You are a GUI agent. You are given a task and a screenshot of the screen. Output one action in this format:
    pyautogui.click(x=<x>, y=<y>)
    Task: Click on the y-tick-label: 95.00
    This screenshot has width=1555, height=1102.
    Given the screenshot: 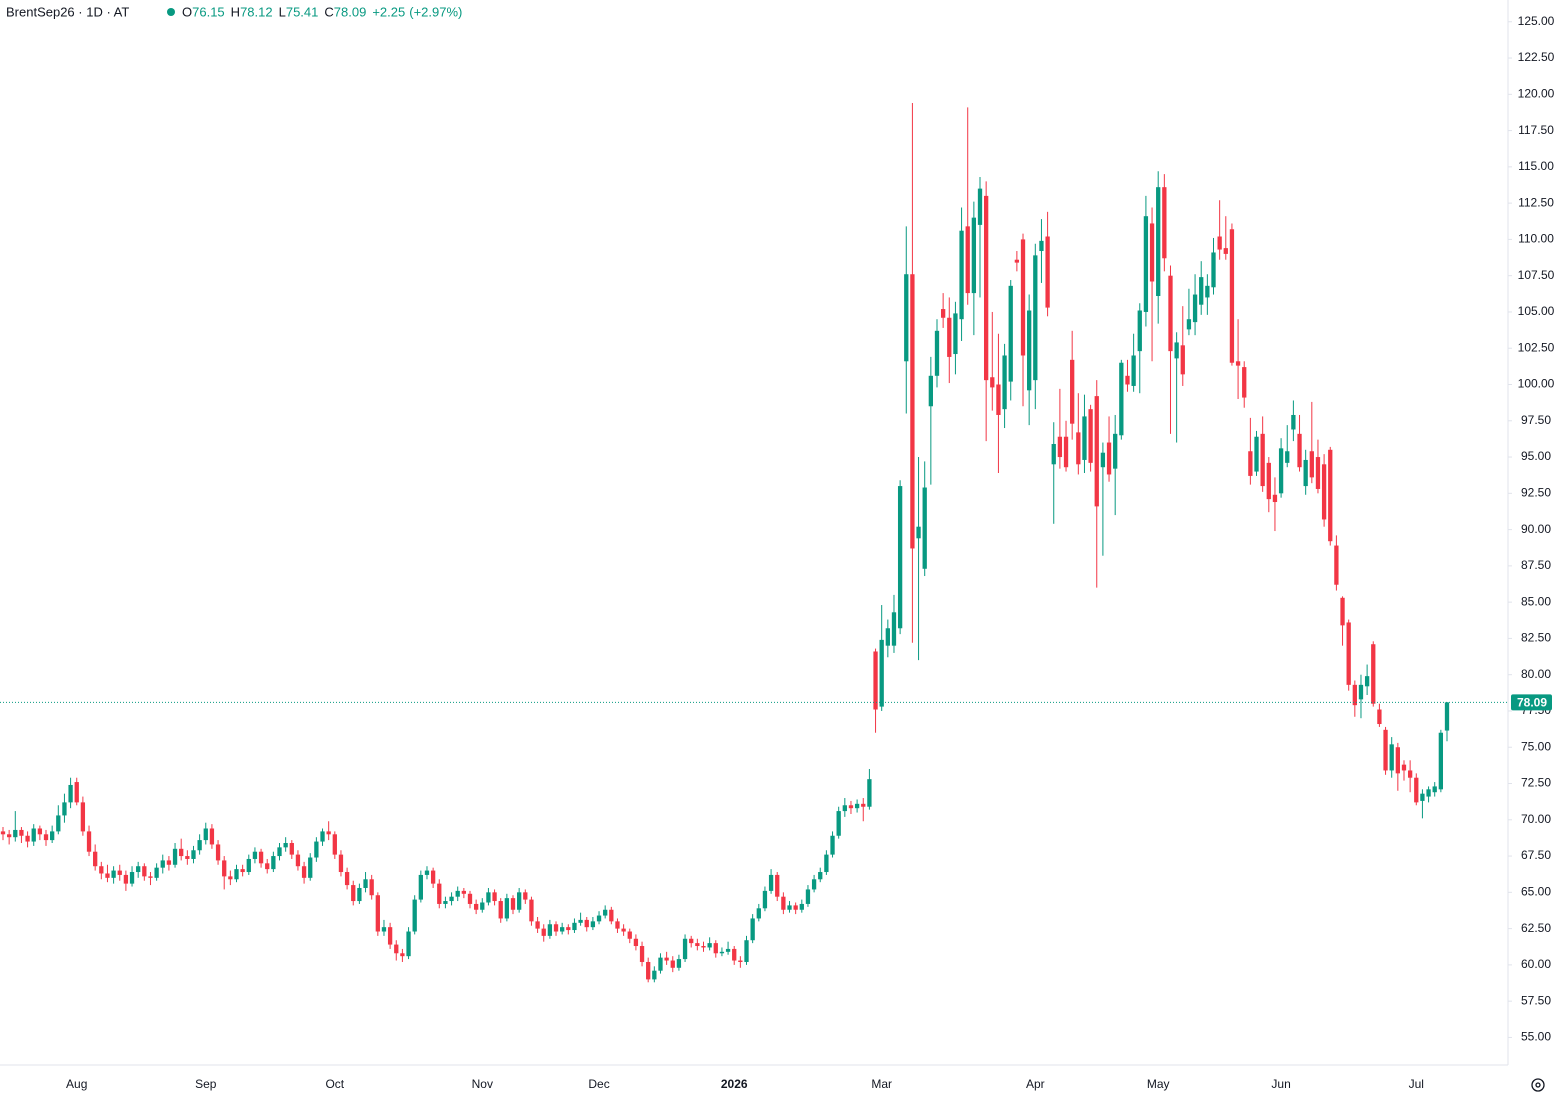 What is the action you would take?
    pyautogui.click(x=1536, y=456)
    